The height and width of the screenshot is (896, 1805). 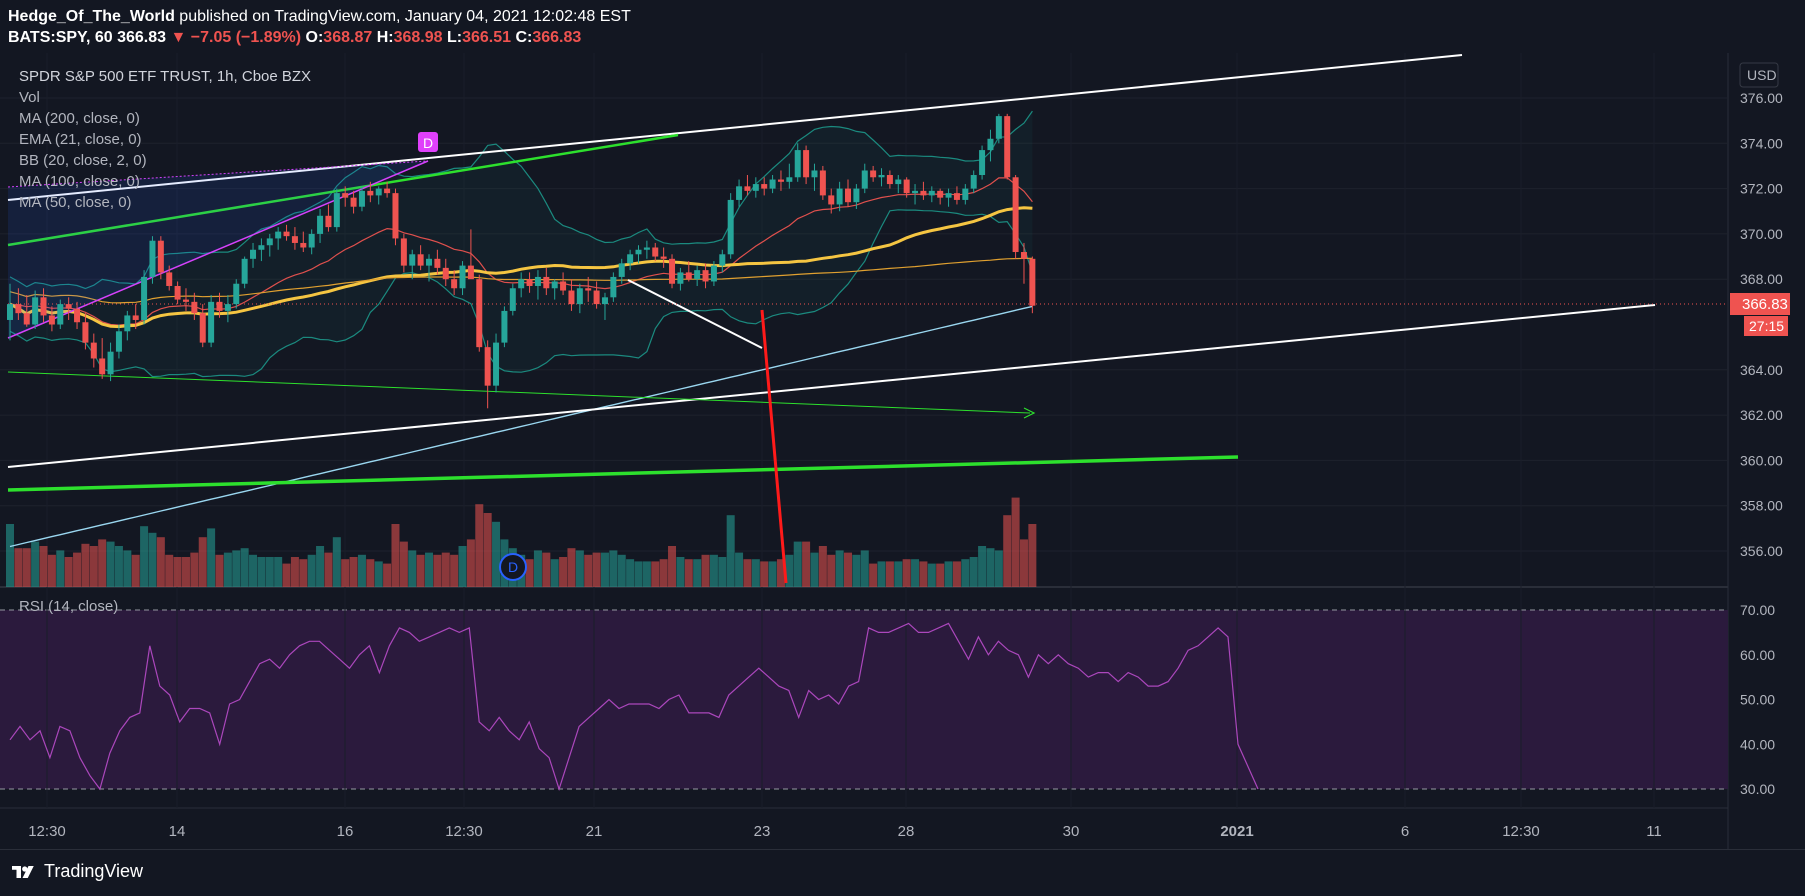 What do you see at coordinates (165, 76) in the screenshot?
I see `legend-title: SPDR S&P 500 ETF TRUST, 1h, Cboe BZX` at bounding box center [165, 76].